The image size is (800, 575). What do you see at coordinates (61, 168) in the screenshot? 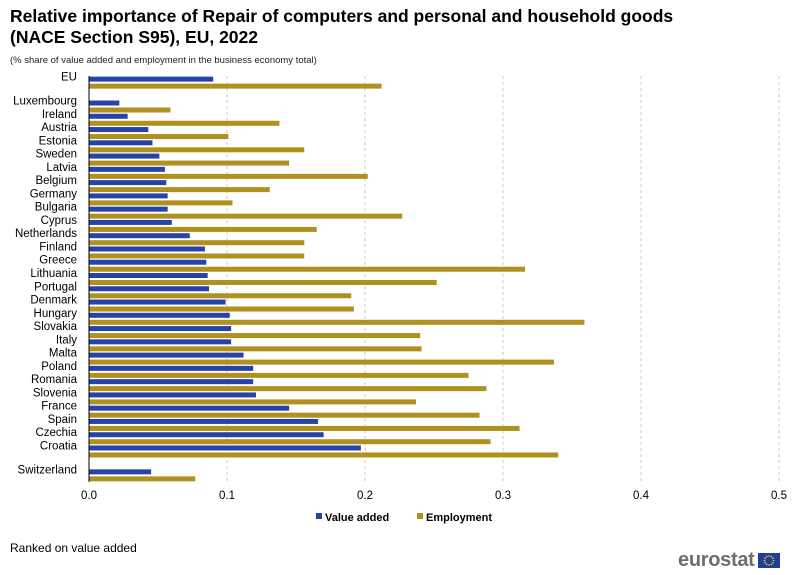
I see `category-label: Latvia` at bounding box center [61, 168].